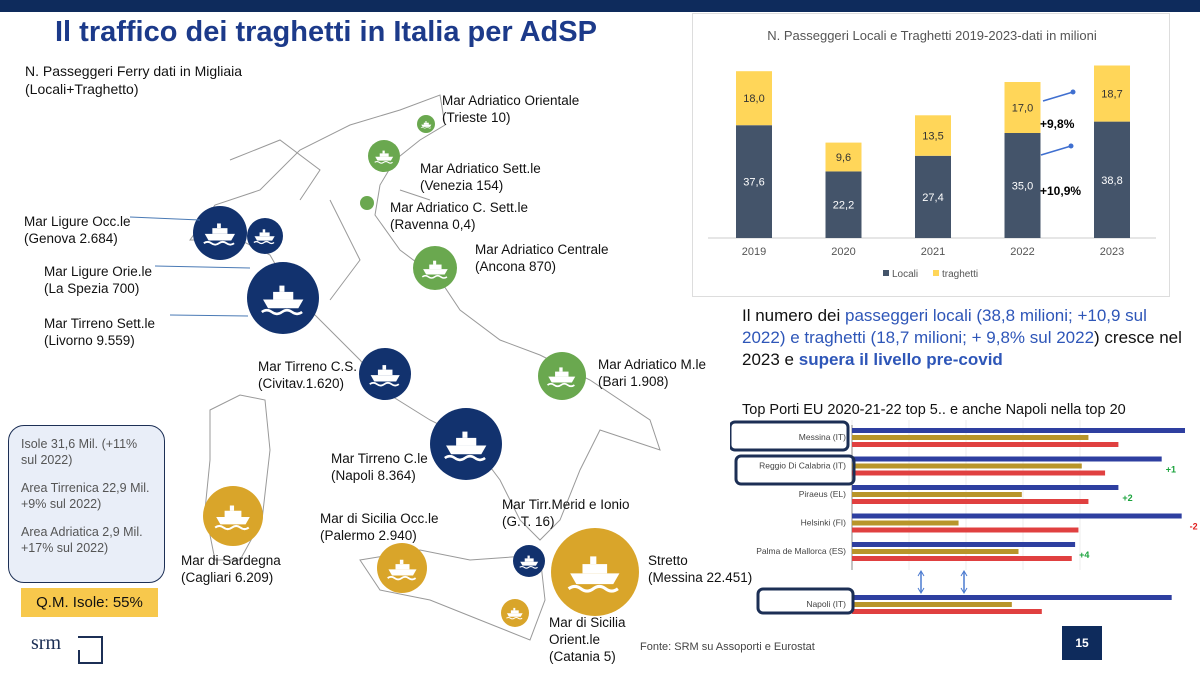 Image resolution: width=1200 pixels, height=675 pixels. I want to click on rank-change: -2, so click(1194, 527).